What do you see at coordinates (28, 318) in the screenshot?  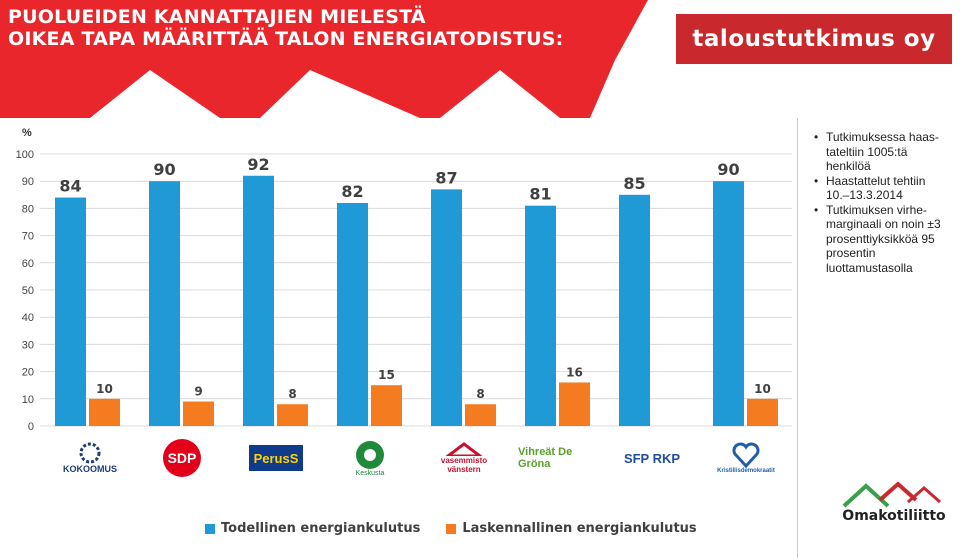 I see `y-tick-label: 40` at bounding box center [28, 318].